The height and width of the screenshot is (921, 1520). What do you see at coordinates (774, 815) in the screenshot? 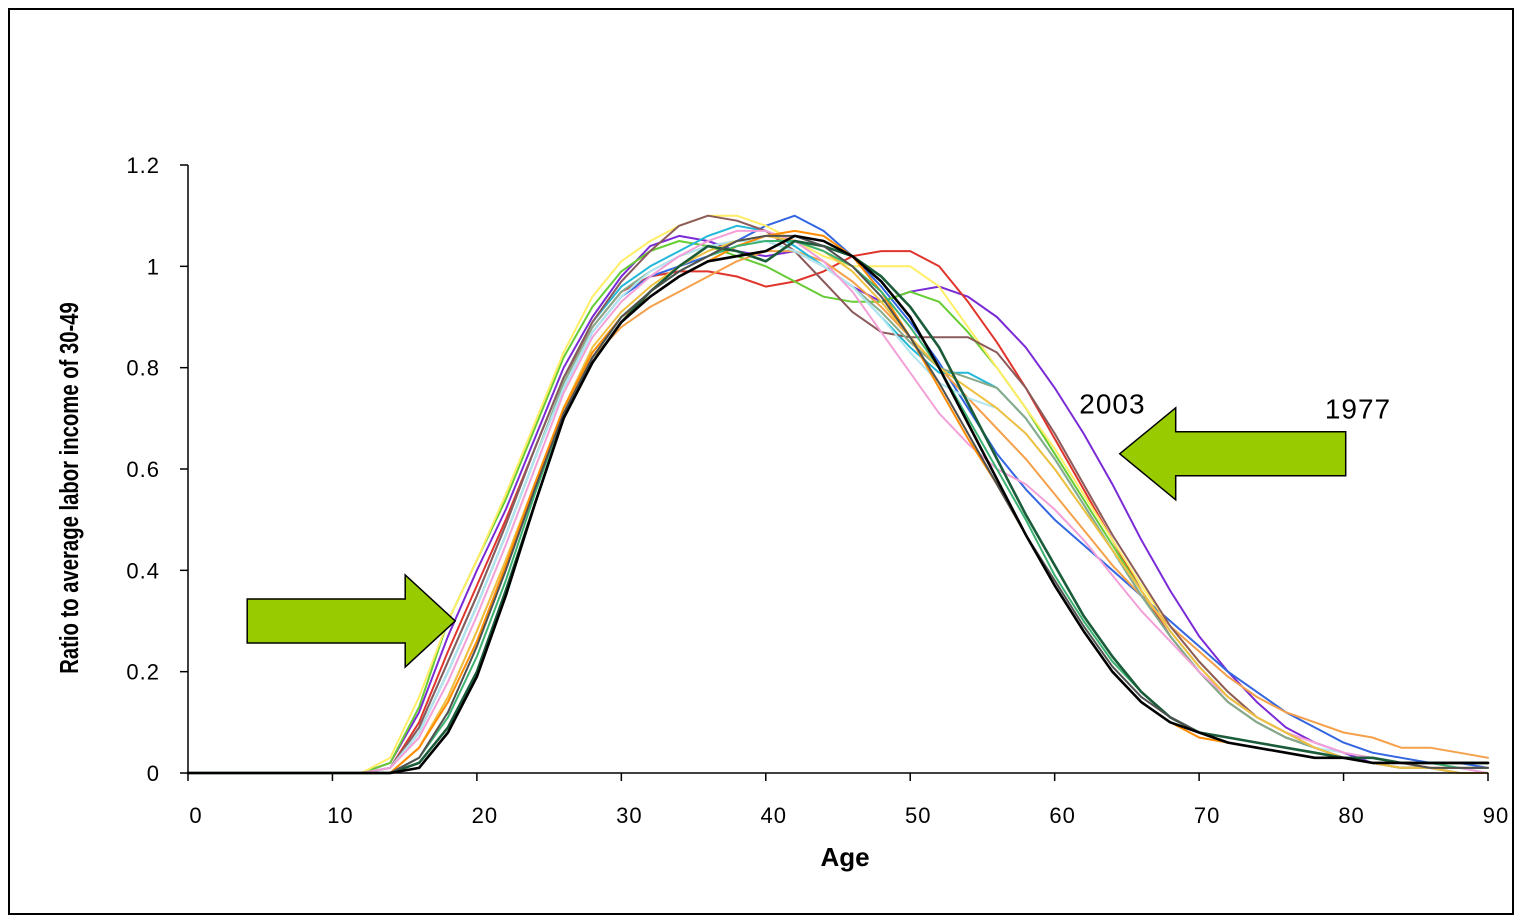
I see `x-tick-label-4: 40` at bounding box center [774, 815].